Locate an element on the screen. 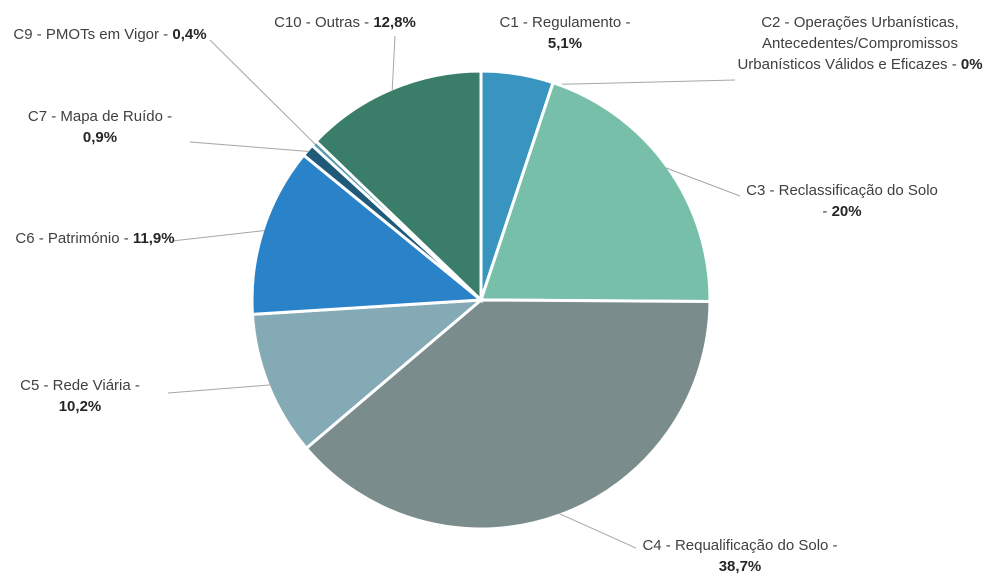 This screenshot has width=989, height=577. value-label: 38,7% is located at coordinates (740, 566).